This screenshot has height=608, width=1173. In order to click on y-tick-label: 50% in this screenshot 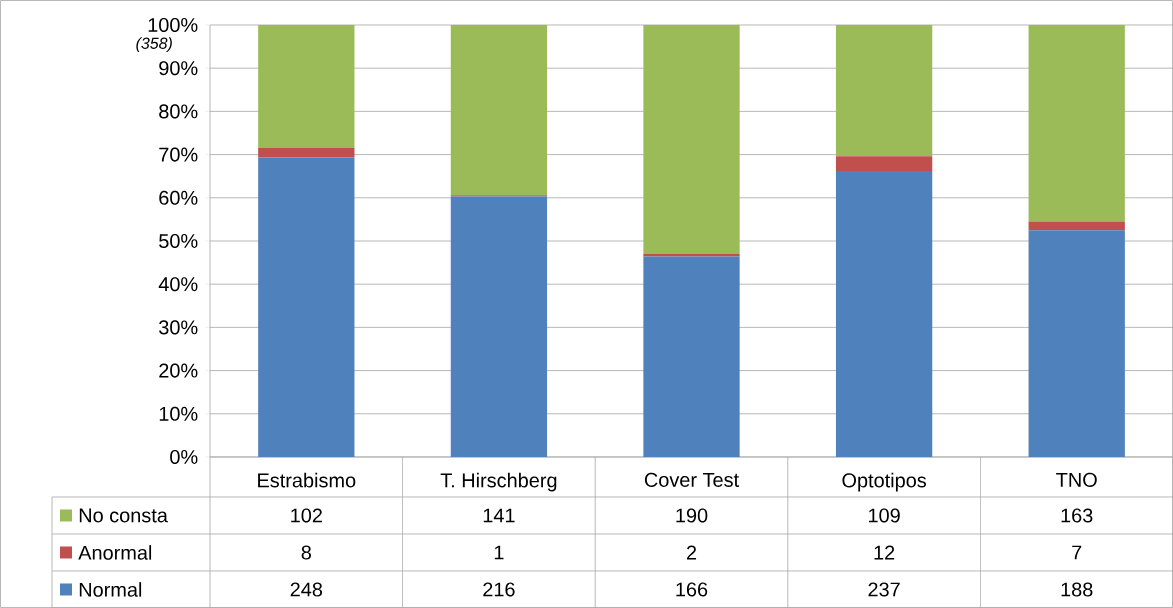, I will do `click(178, 241)`.